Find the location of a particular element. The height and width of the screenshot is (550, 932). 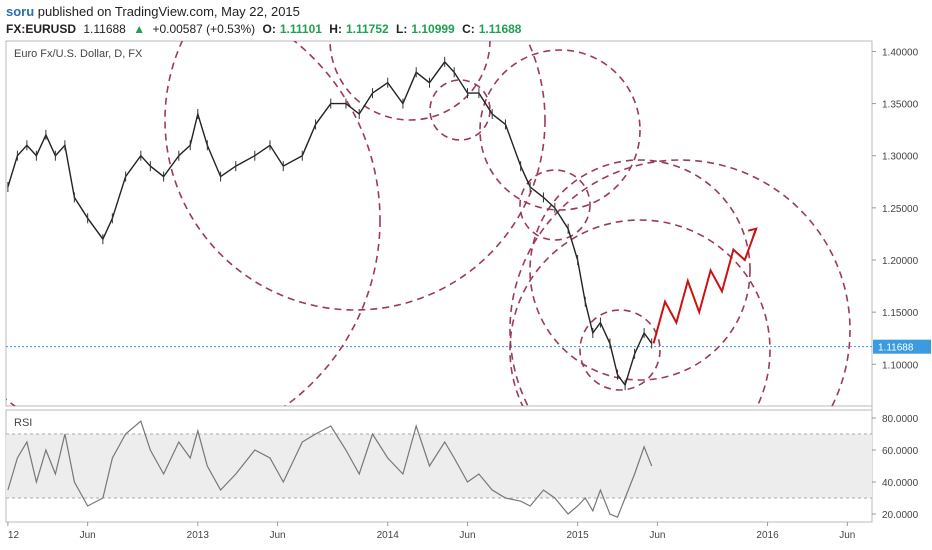

price-tick-label: 1.10000 is located at coordinates (900, 365).